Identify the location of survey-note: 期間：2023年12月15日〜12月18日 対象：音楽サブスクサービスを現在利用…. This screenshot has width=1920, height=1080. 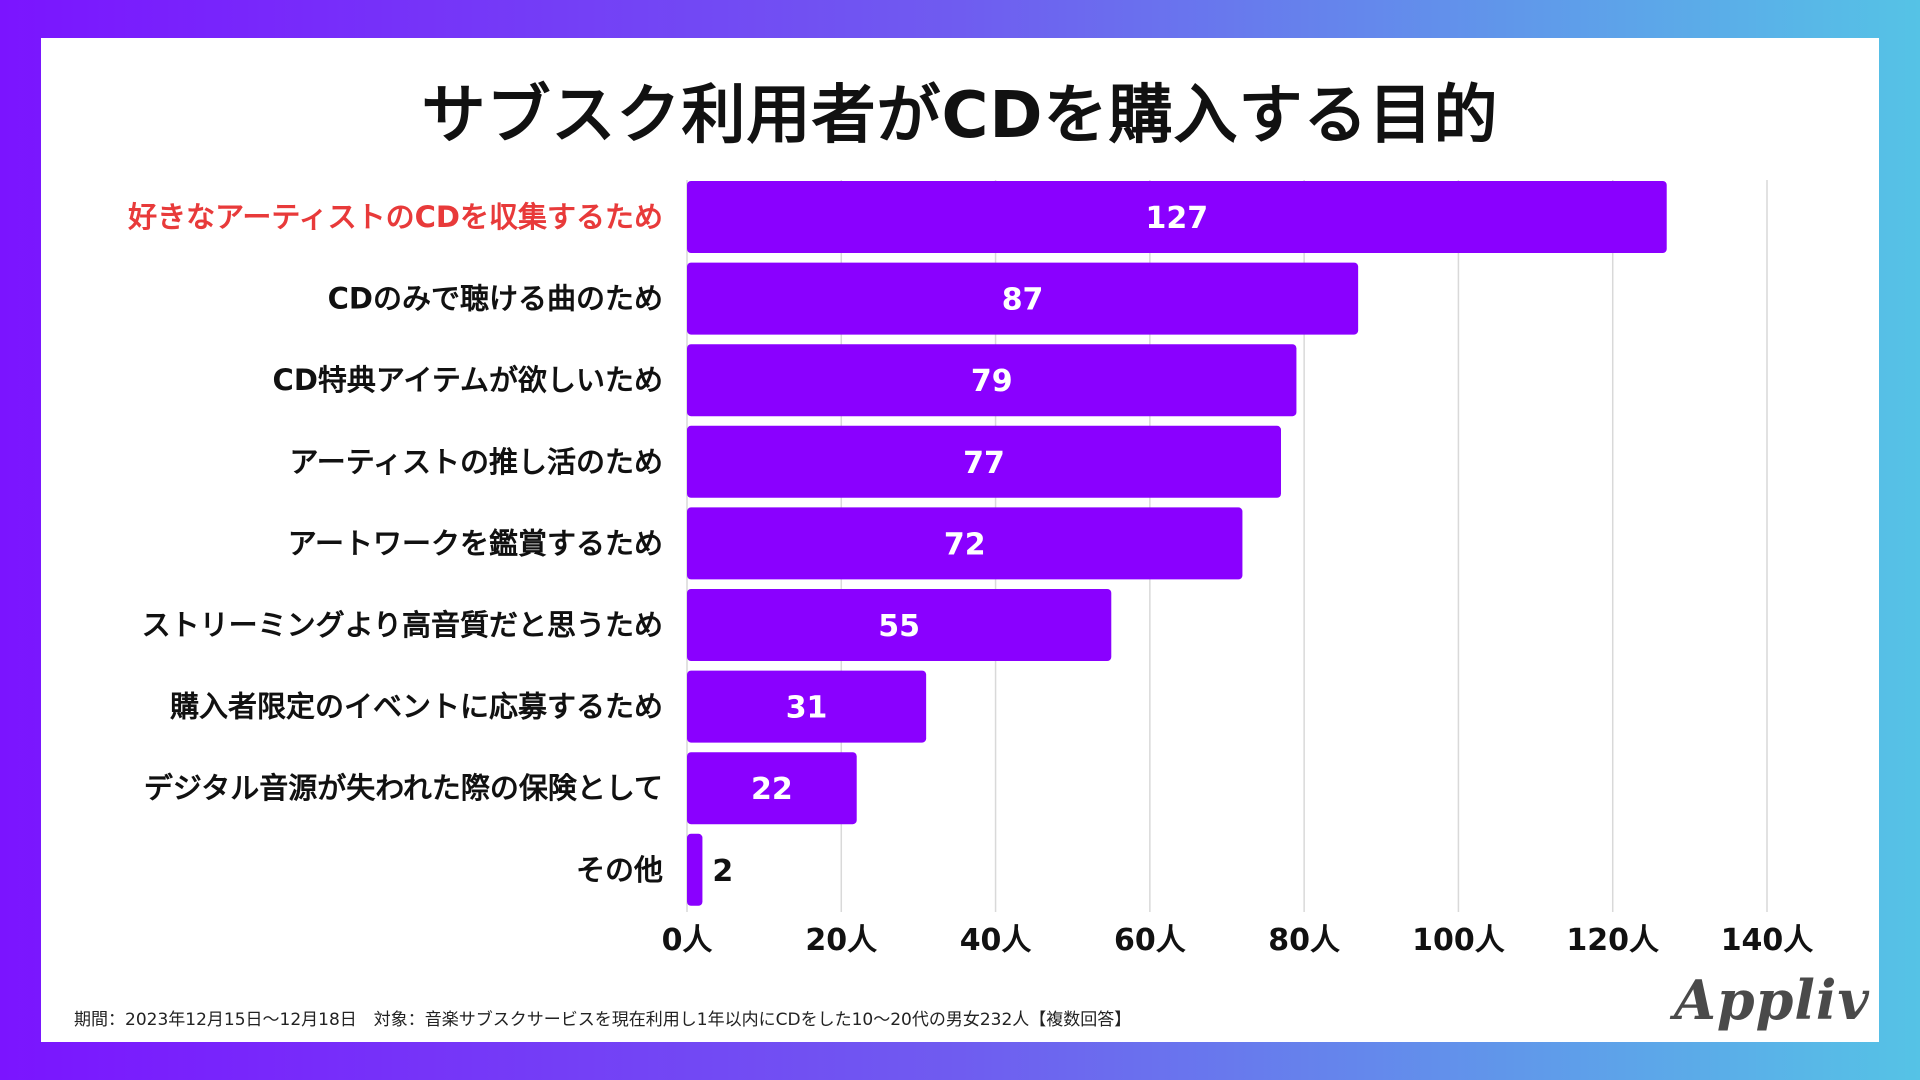
(603, 1020).